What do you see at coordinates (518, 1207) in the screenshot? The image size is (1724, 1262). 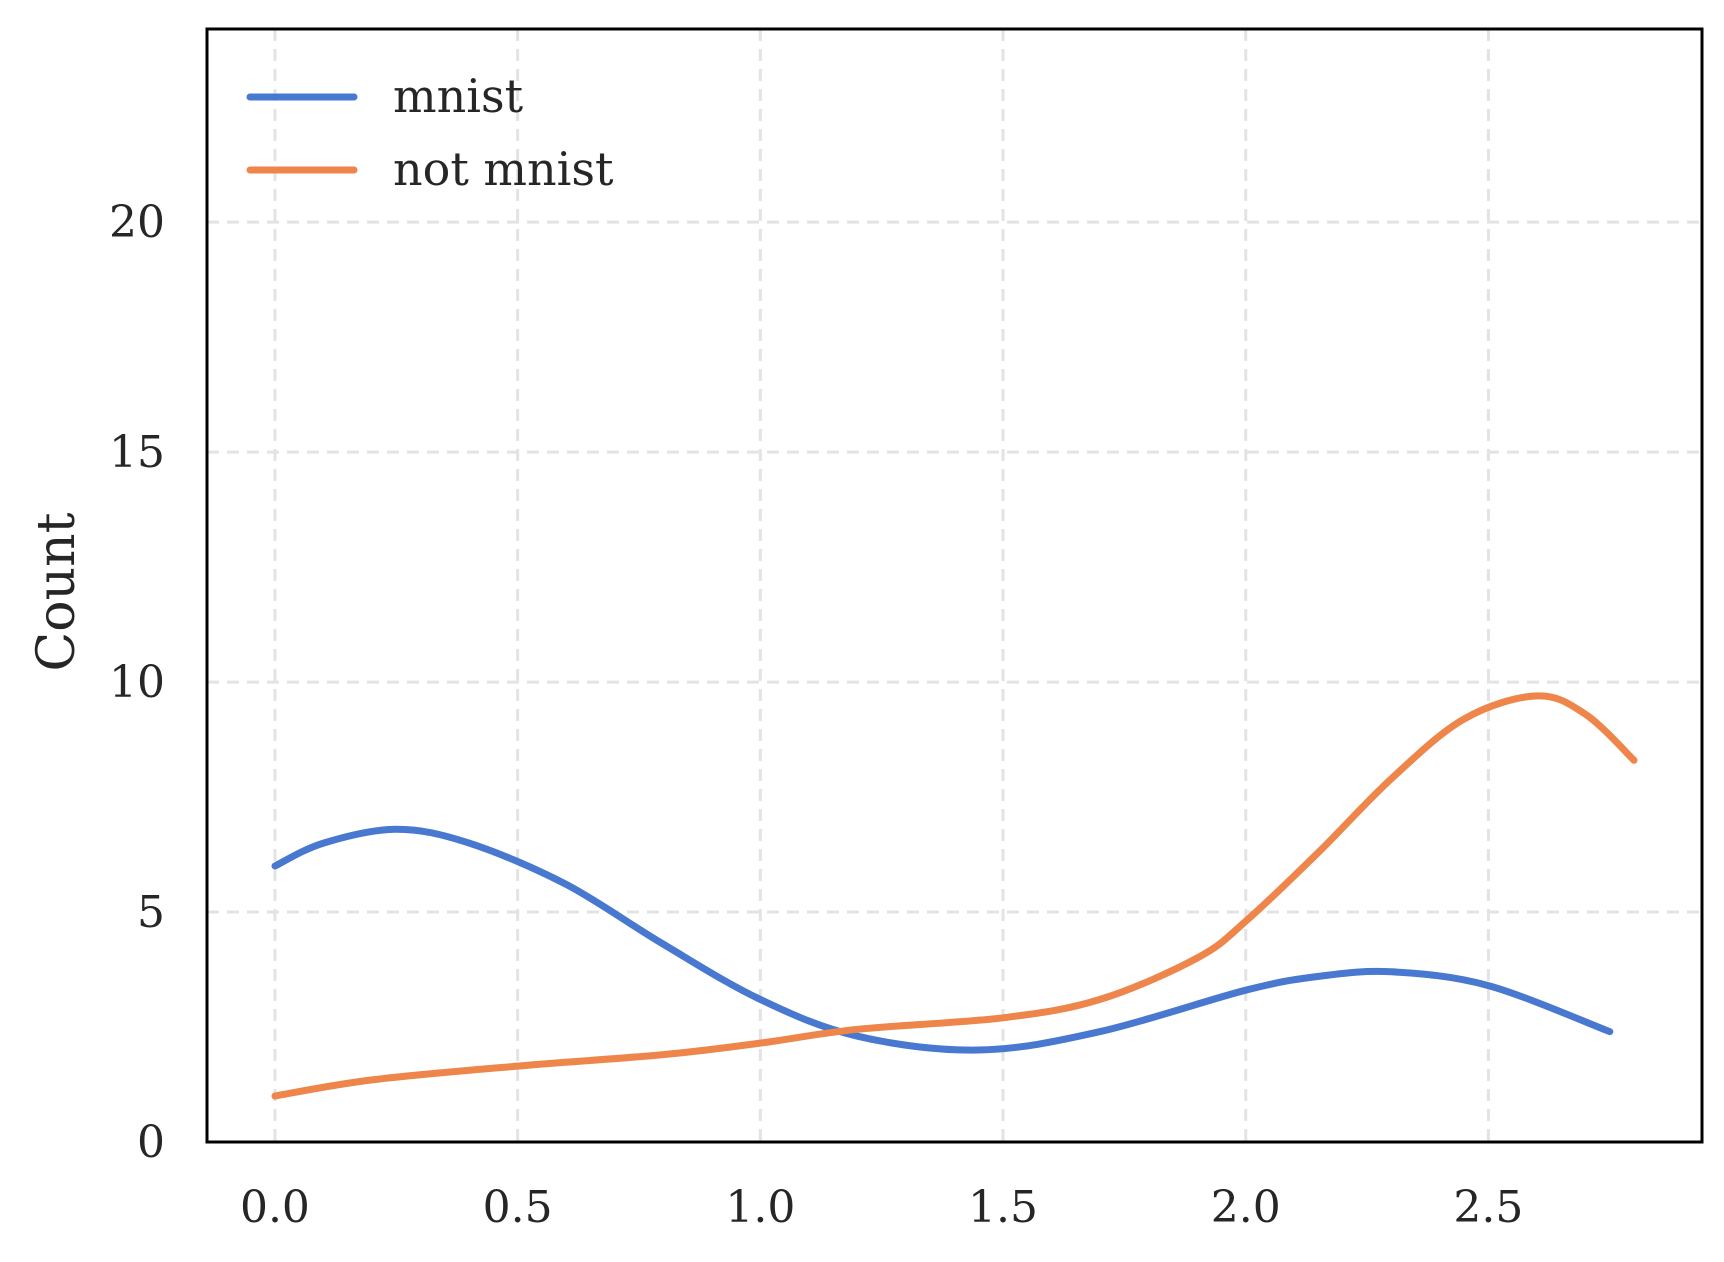 I see `x-tick-label: 0.5` at bounding box center [518, 1207].